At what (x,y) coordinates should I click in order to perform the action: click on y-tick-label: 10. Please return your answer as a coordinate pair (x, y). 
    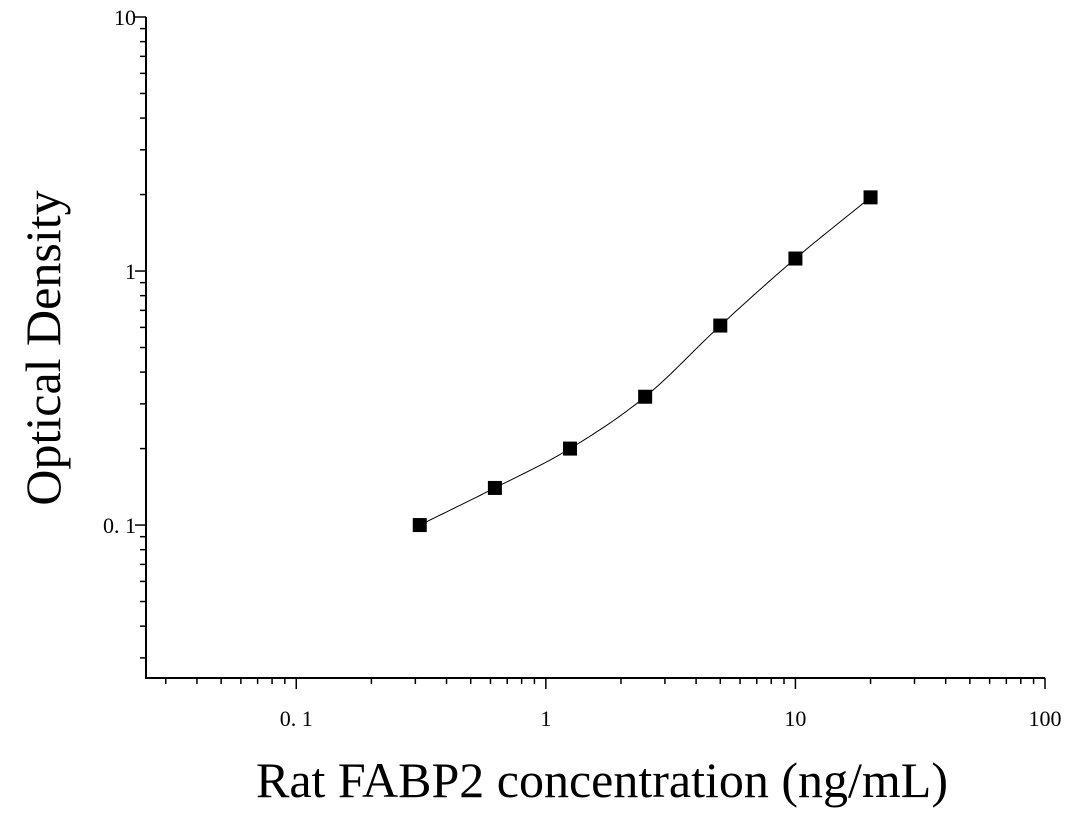
    Looking at the image, I should click on (125, 17).